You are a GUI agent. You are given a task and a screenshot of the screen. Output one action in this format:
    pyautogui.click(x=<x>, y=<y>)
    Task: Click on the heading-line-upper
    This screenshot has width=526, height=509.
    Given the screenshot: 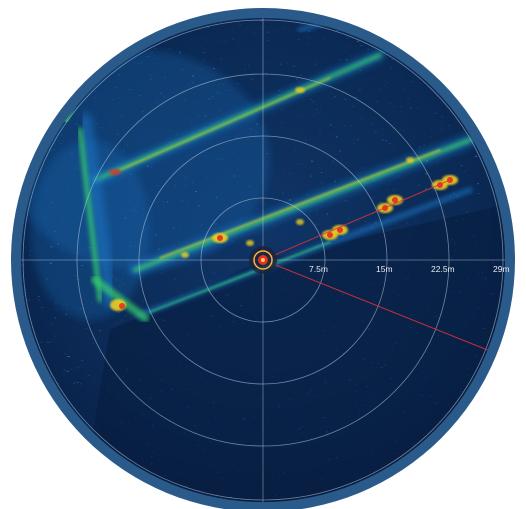 What is the action you would take?
    pyautogui.click(x=356, y=220)
    